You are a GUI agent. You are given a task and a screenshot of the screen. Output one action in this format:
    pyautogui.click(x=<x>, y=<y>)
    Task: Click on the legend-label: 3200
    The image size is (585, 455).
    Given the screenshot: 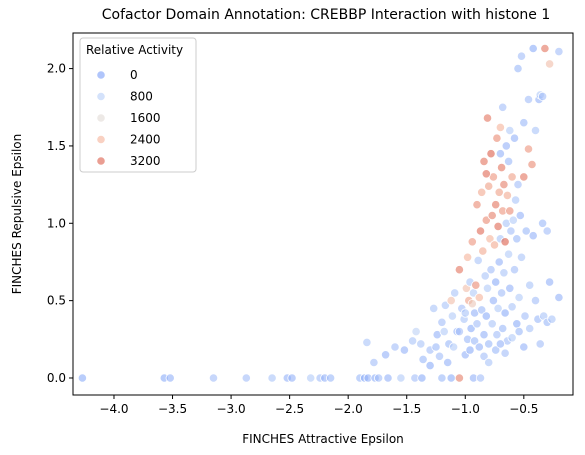 What is the action you would take?
    pyautogui.click(x=145, y=161)
    